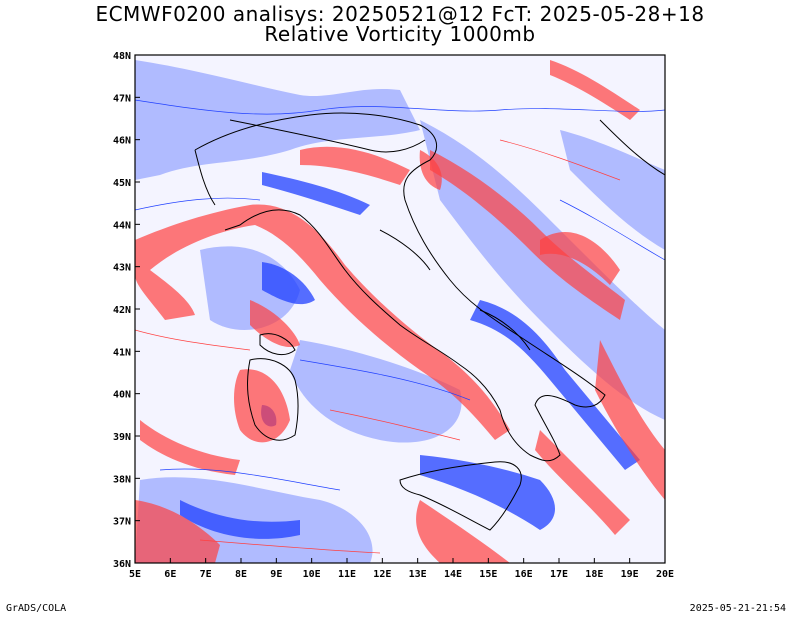 This screenshot has width=800, height=618. Describe the element at coordinates (122, 268) in the screenshot. I see `lat-tick-label: 43N` at that location.